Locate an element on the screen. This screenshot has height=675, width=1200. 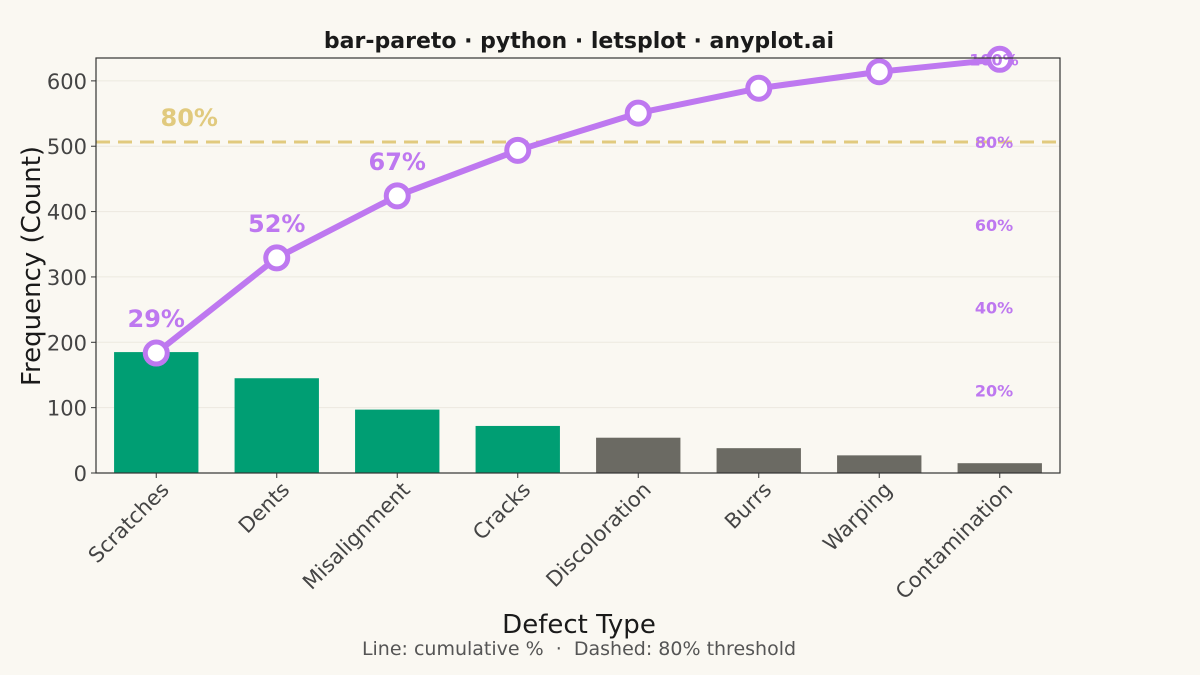
bar-misalignment is located at coordinates (397, 441).